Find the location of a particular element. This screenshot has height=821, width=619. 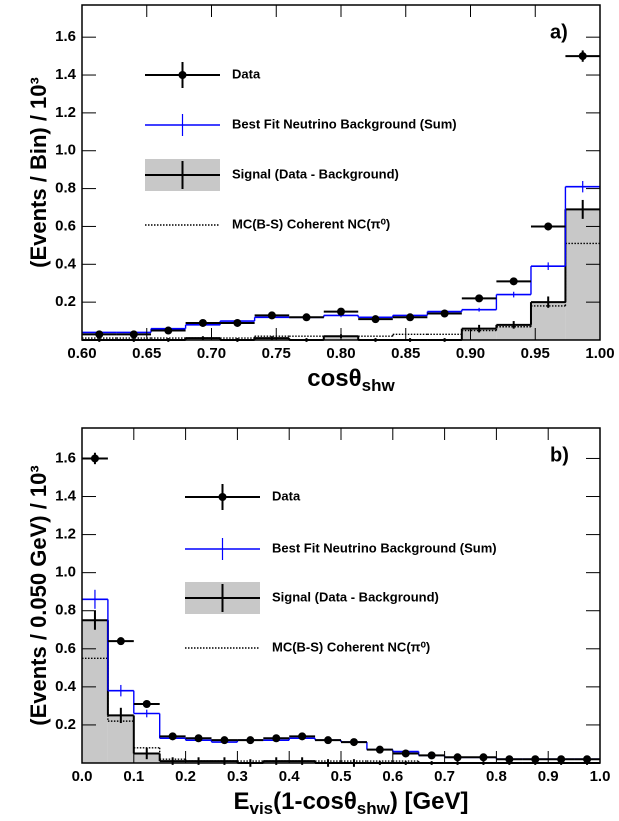

x-axis-label-part: cosθ is located at coordinates (334, 378).